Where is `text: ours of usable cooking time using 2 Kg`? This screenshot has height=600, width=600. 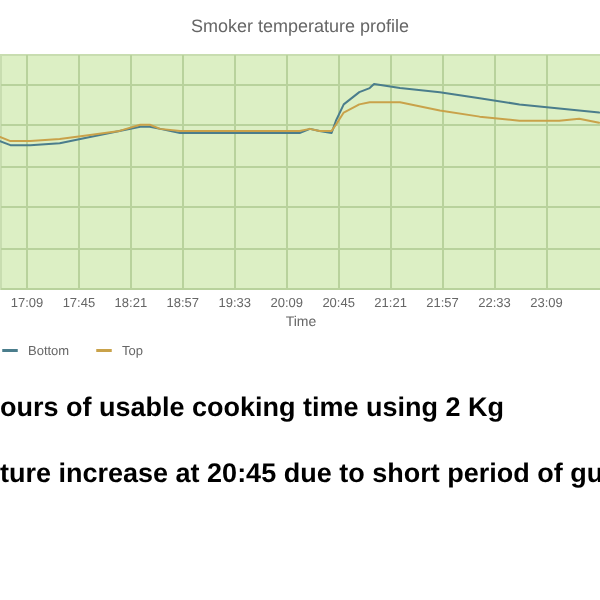
text: ours of usable cooking time using 2 Kg is located at coordinates (253, 407).